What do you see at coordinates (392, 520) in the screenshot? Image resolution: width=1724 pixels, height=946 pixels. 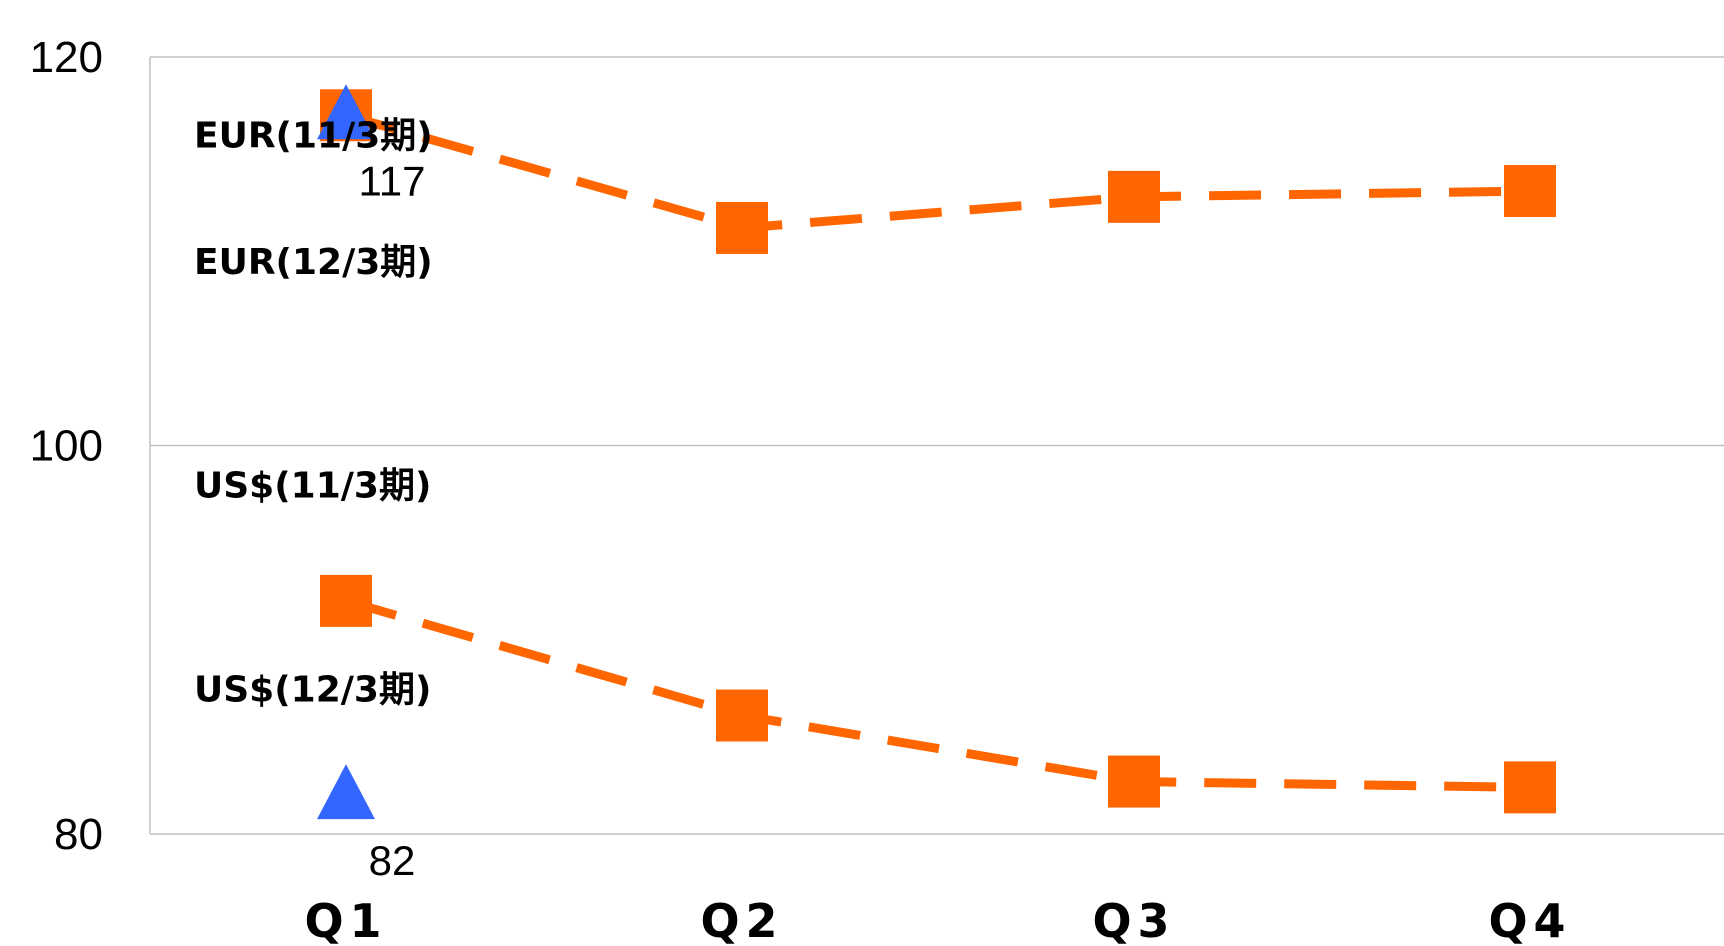 I see `data-labels: 117 82` at bounding box center [392, 520].